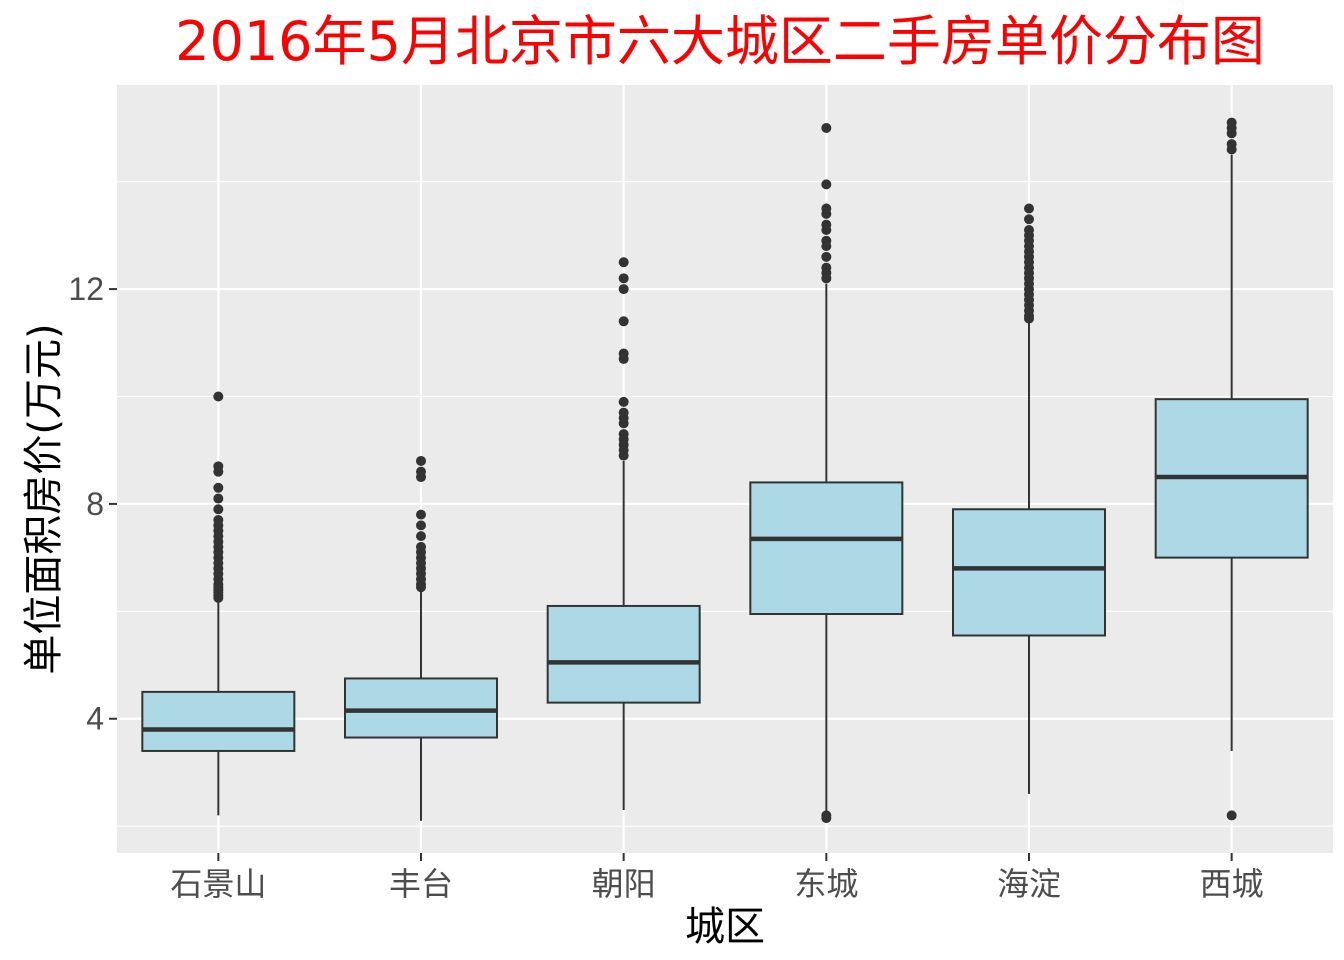  Describe the element at coordinates (86, 289) in the screenshot. I see `y-tick-label: 12` at that location.